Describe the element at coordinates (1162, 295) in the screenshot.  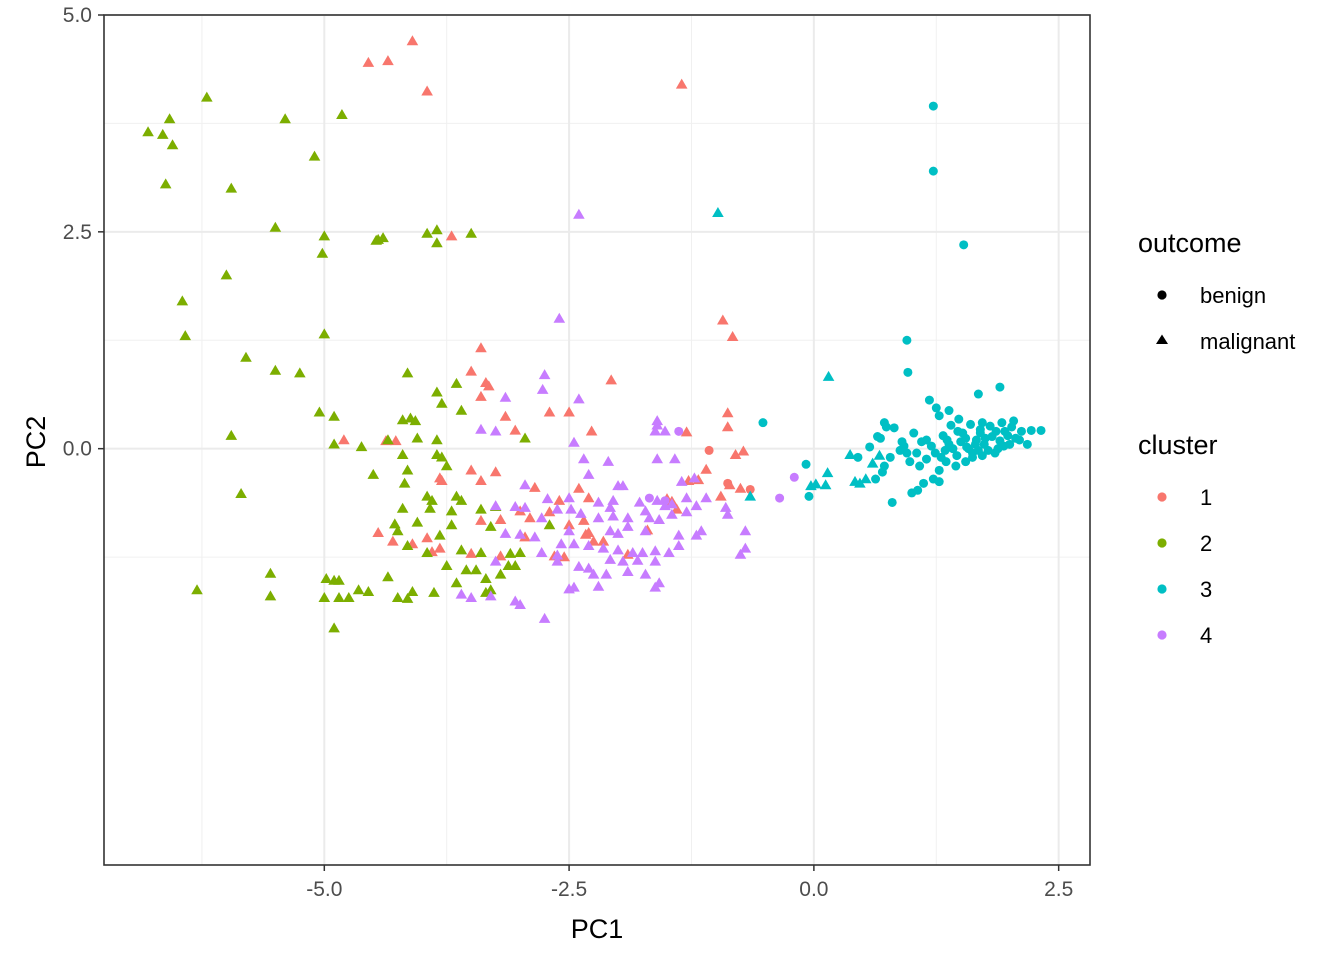
I see `legend-benign-key-icon` at that location.